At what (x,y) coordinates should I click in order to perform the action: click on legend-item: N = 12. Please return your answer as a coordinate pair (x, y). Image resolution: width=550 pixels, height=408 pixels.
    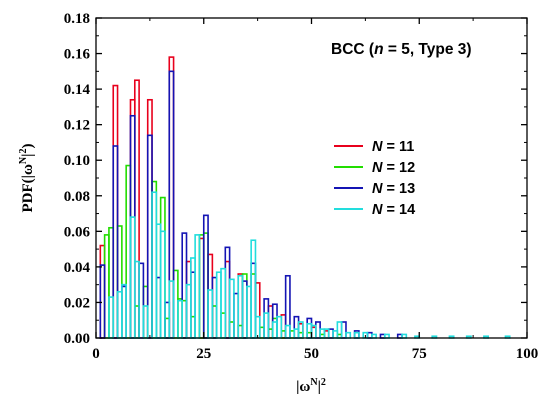
    Looking at the image, I should click on (374, 168).